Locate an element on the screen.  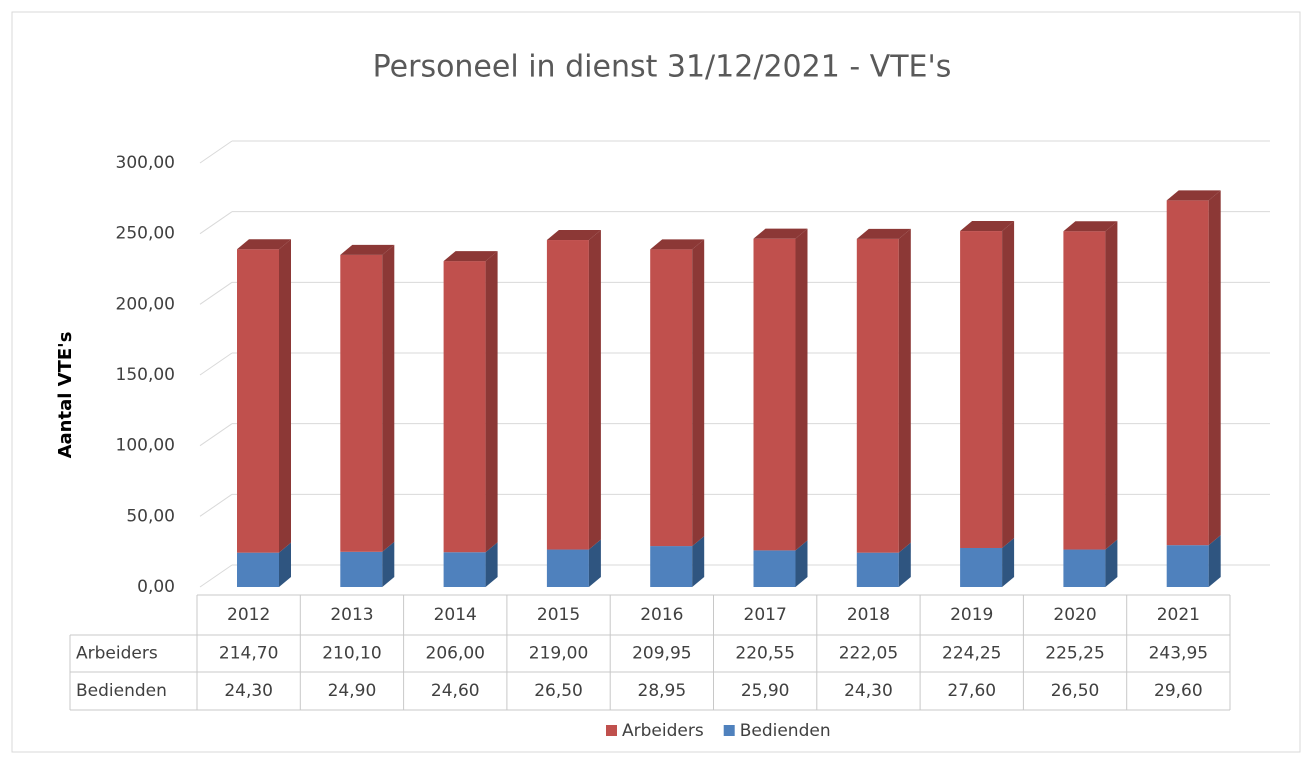
x-tick-label: 2021 is located at coordinates (1178, 615).